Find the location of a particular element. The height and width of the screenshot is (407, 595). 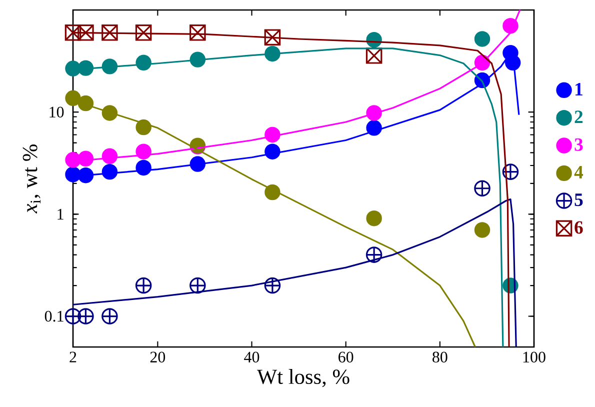

legend-label: 4 is located at coordinates (579, 172).